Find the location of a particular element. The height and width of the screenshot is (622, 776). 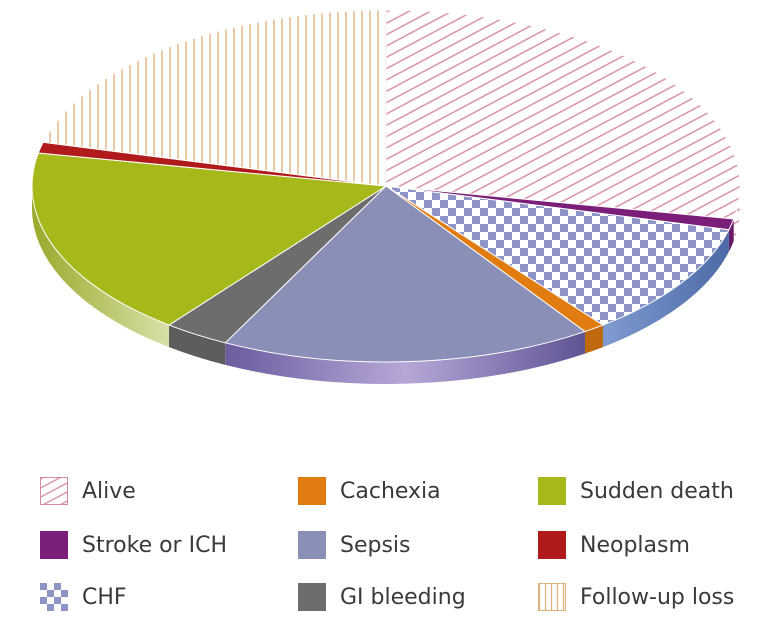

legend-label-gi-bleeding: GI bleeding is located at coordinates (403, 597).